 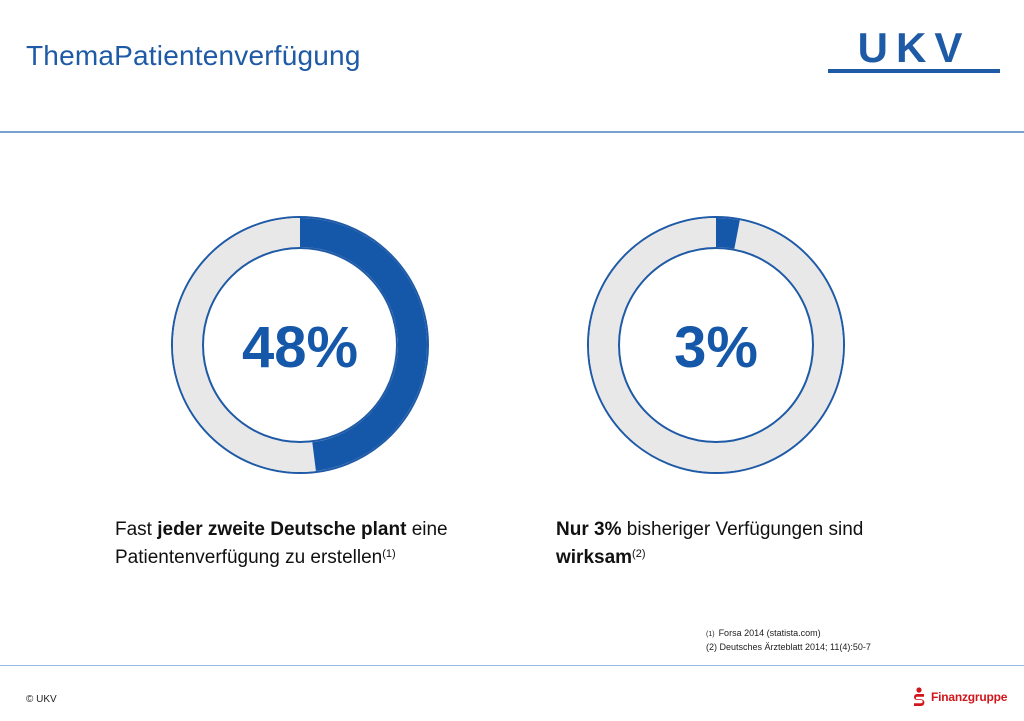 What do you see at coordinates (969, 697) in the screenshot?
I see `sparkasse-label: Finanzgruppe` at bounding box center [969, 697].